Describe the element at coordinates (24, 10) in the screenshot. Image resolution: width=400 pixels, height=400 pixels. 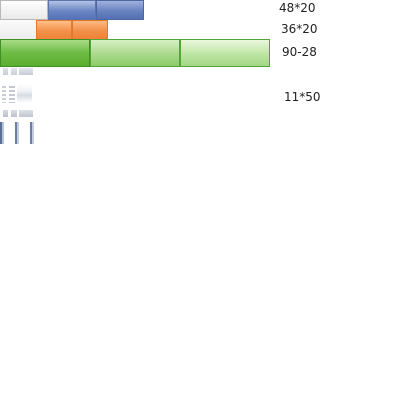
I see `button-48x20-normal` at that location.